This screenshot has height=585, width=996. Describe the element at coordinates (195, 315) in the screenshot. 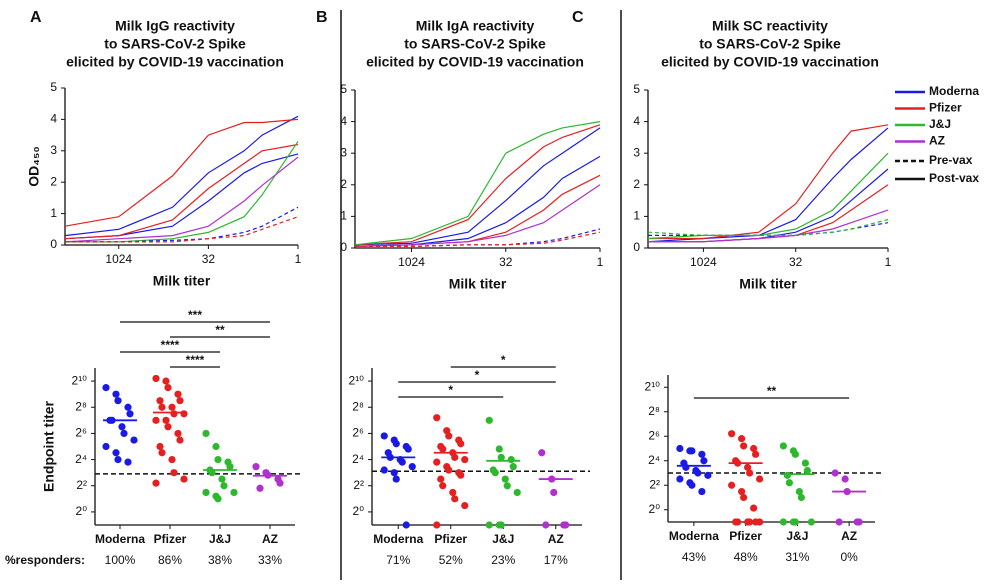

I see `significance-label: ***` at that location.